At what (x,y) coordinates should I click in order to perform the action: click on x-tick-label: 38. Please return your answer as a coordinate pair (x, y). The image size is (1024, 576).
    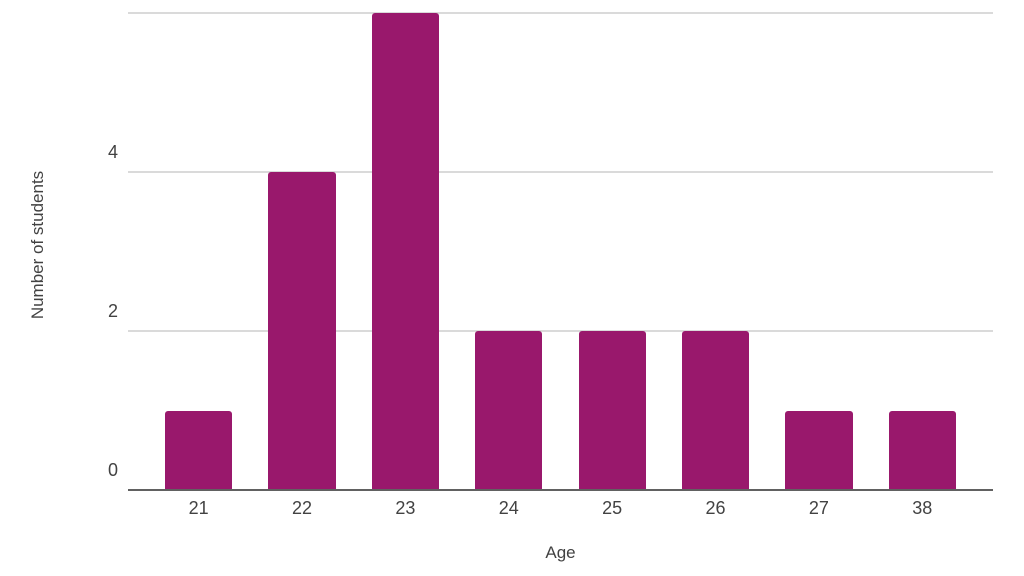
    Looking at the image, I should click on (922, 508).